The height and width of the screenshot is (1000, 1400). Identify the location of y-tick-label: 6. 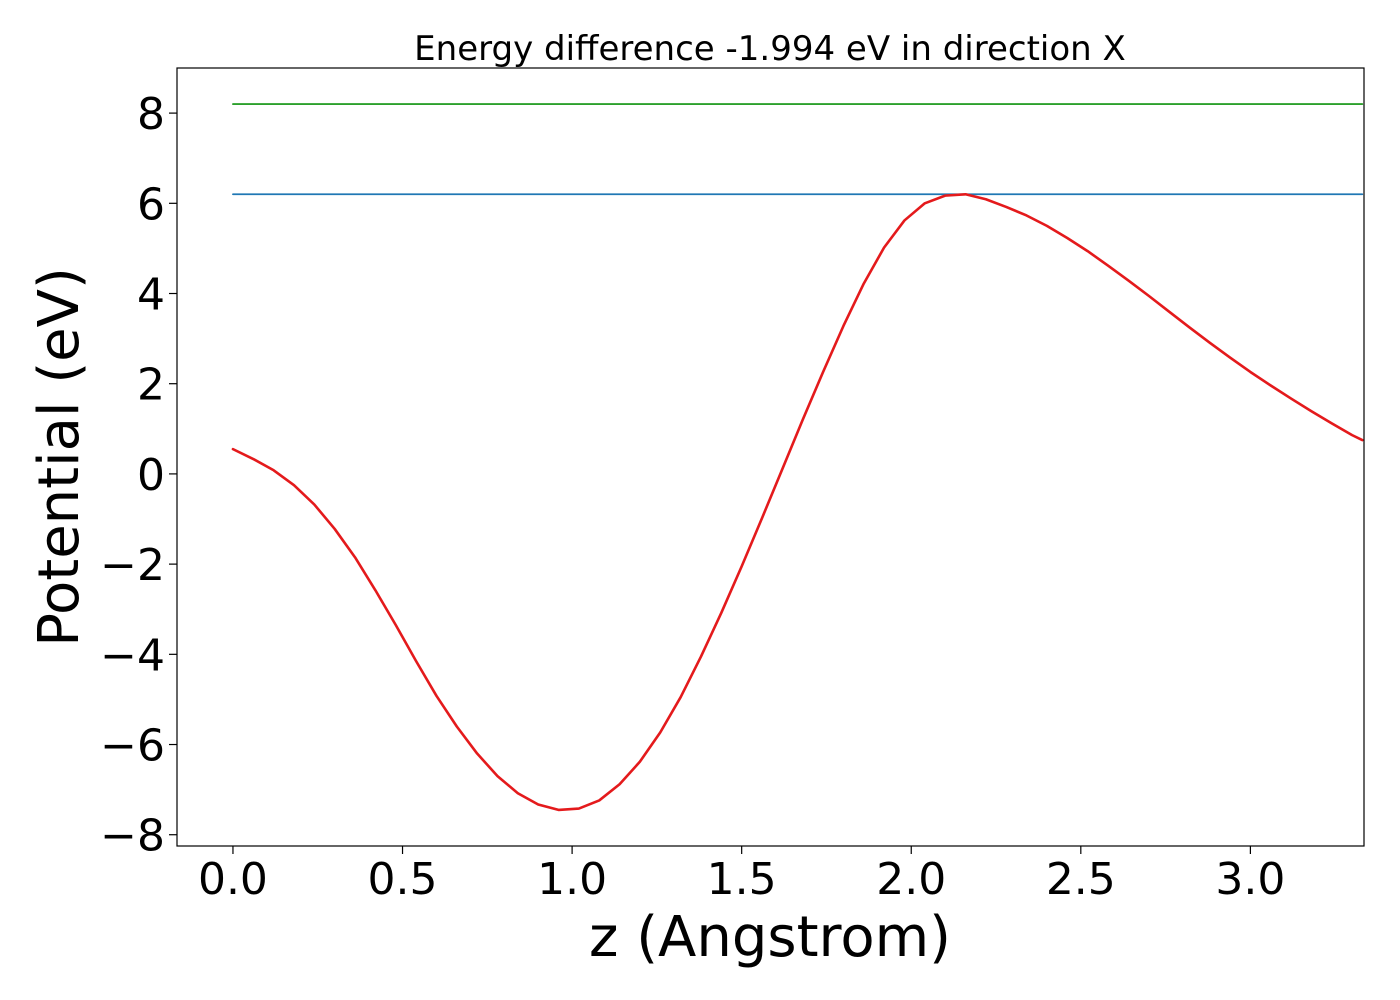
(151, 204).